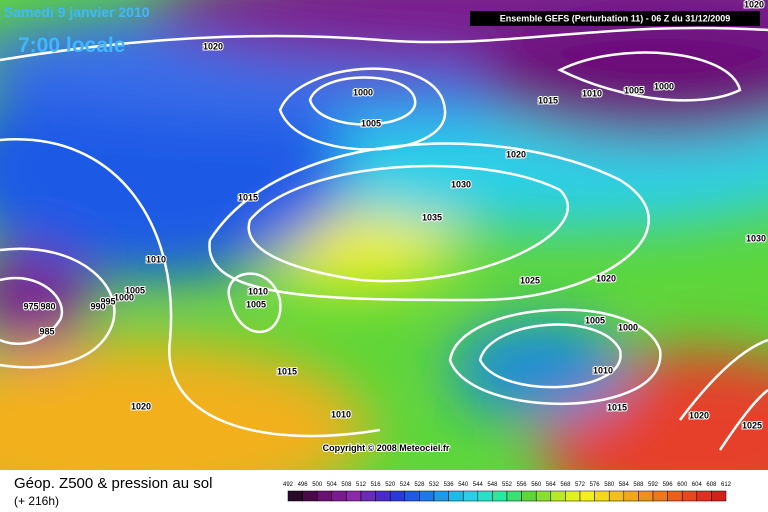  Describe the element at coordinates (565, 485) in the screenshot. I see `scale-label: 568` at that location.